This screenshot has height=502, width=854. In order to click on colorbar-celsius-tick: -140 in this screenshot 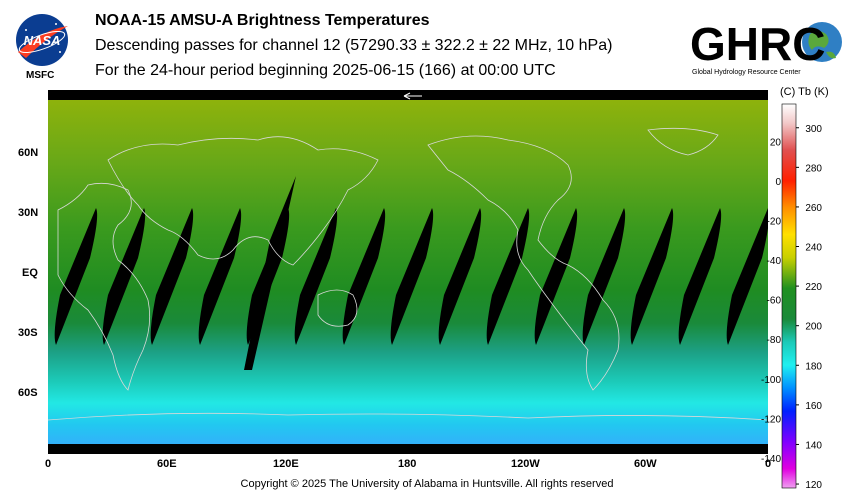, I will do `click(771, 459)`.